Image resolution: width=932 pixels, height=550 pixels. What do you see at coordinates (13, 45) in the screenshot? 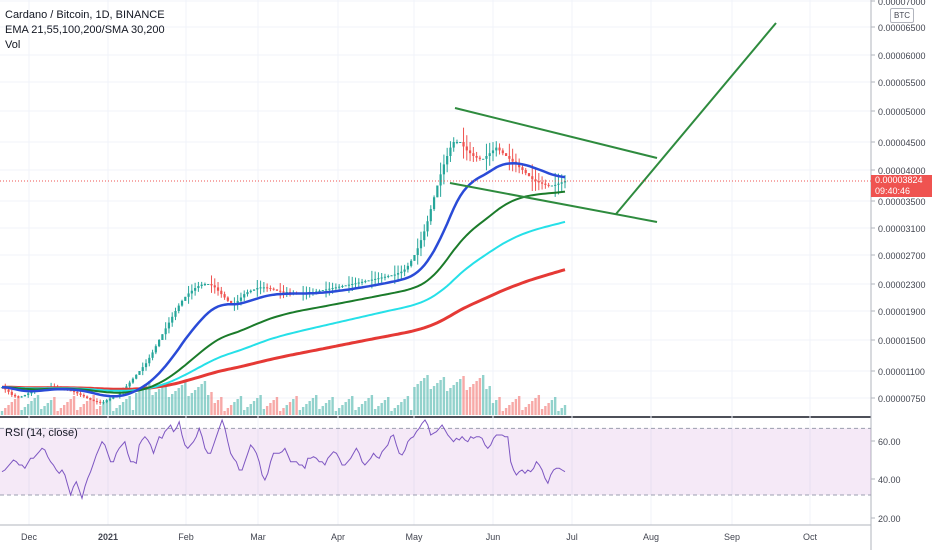
I see `volume-legend: Vol` at bounding box center [13, 45].